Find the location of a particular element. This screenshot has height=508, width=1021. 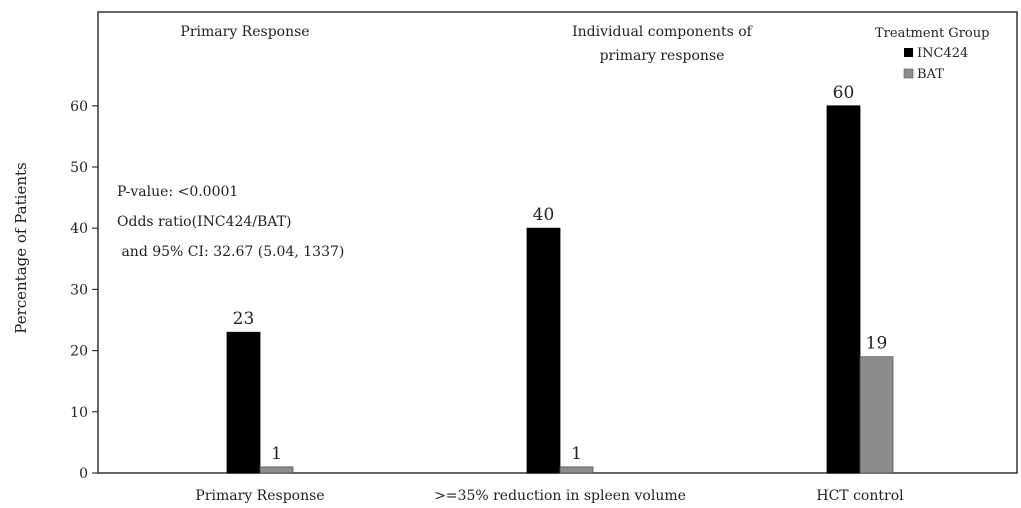

annotation-odds-ratio: Odds ratio(INC424/BAT) is located at coordinates (204, 222).